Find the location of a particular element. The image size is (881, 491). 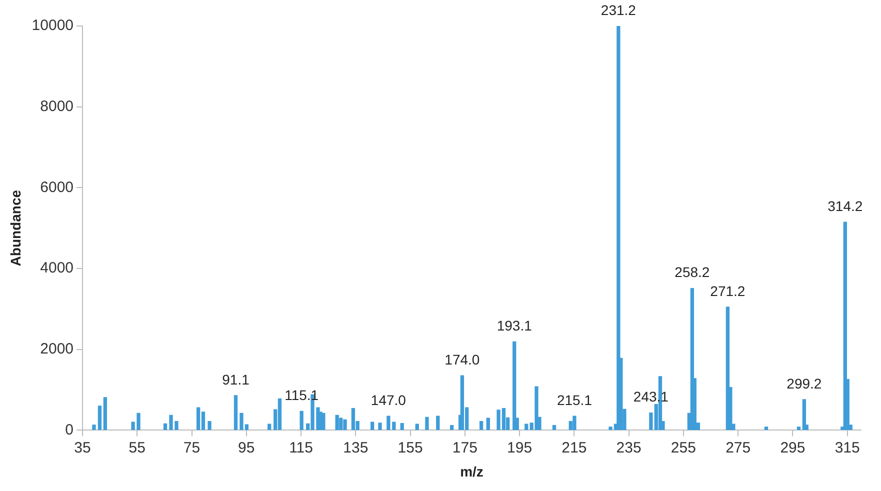

annotation: 174.0 is located at coordinates (462, 359).